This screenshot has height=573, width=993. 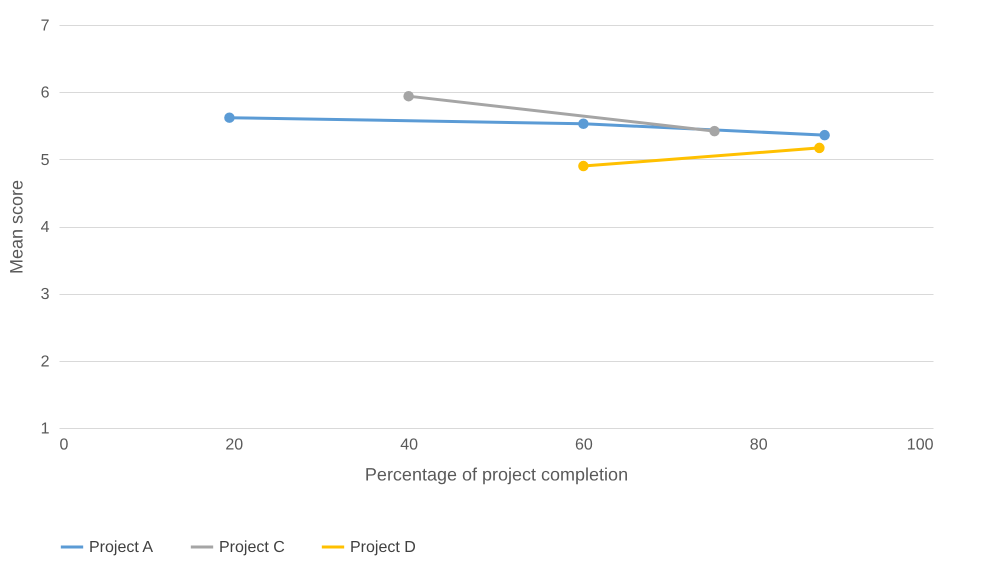 I want to click on x-tick-label: 0, so click(x=64, y=445).